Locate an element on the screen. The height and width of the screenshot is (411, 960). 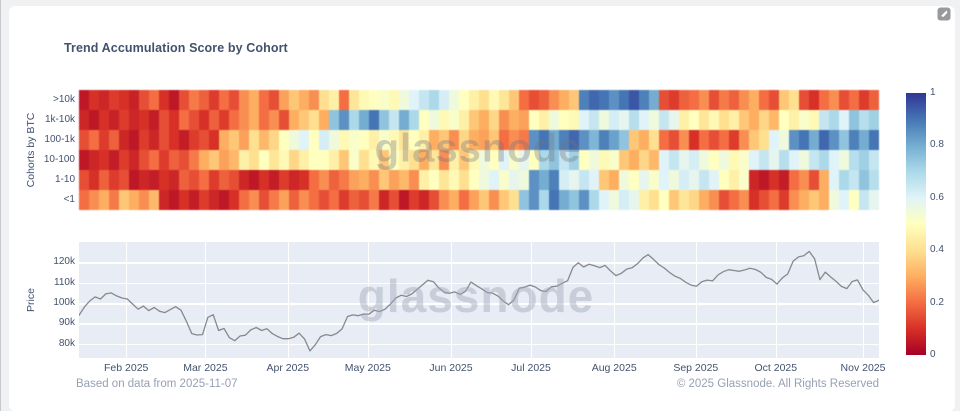
heatmap-row-label: 100-1k is located at coordinates (59, 139).